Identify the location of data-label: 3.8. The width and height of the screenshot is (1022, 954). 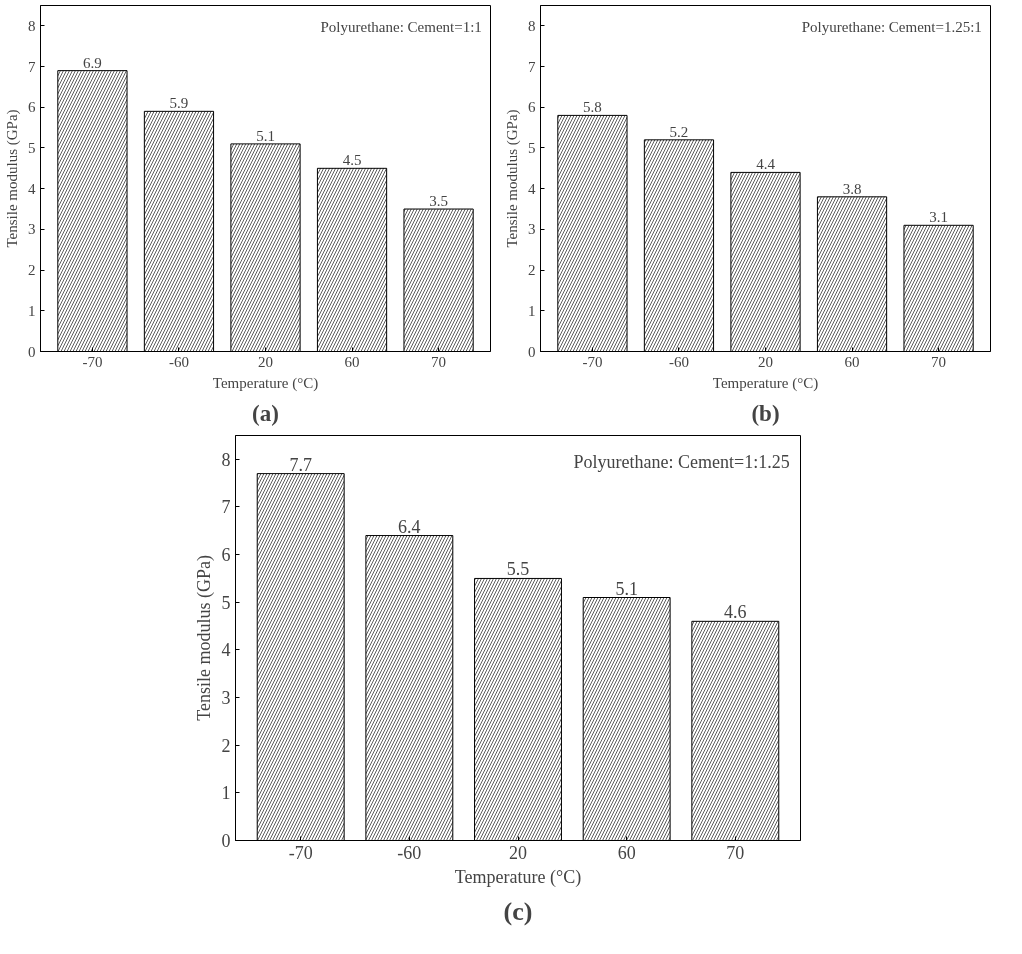
(852, 188).